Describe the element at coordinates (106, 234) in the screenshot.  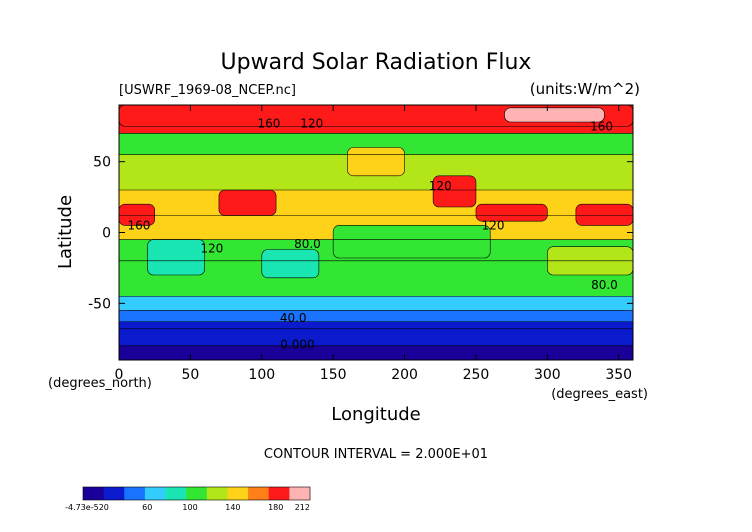
I see `y-tick-label: 0` at that location.